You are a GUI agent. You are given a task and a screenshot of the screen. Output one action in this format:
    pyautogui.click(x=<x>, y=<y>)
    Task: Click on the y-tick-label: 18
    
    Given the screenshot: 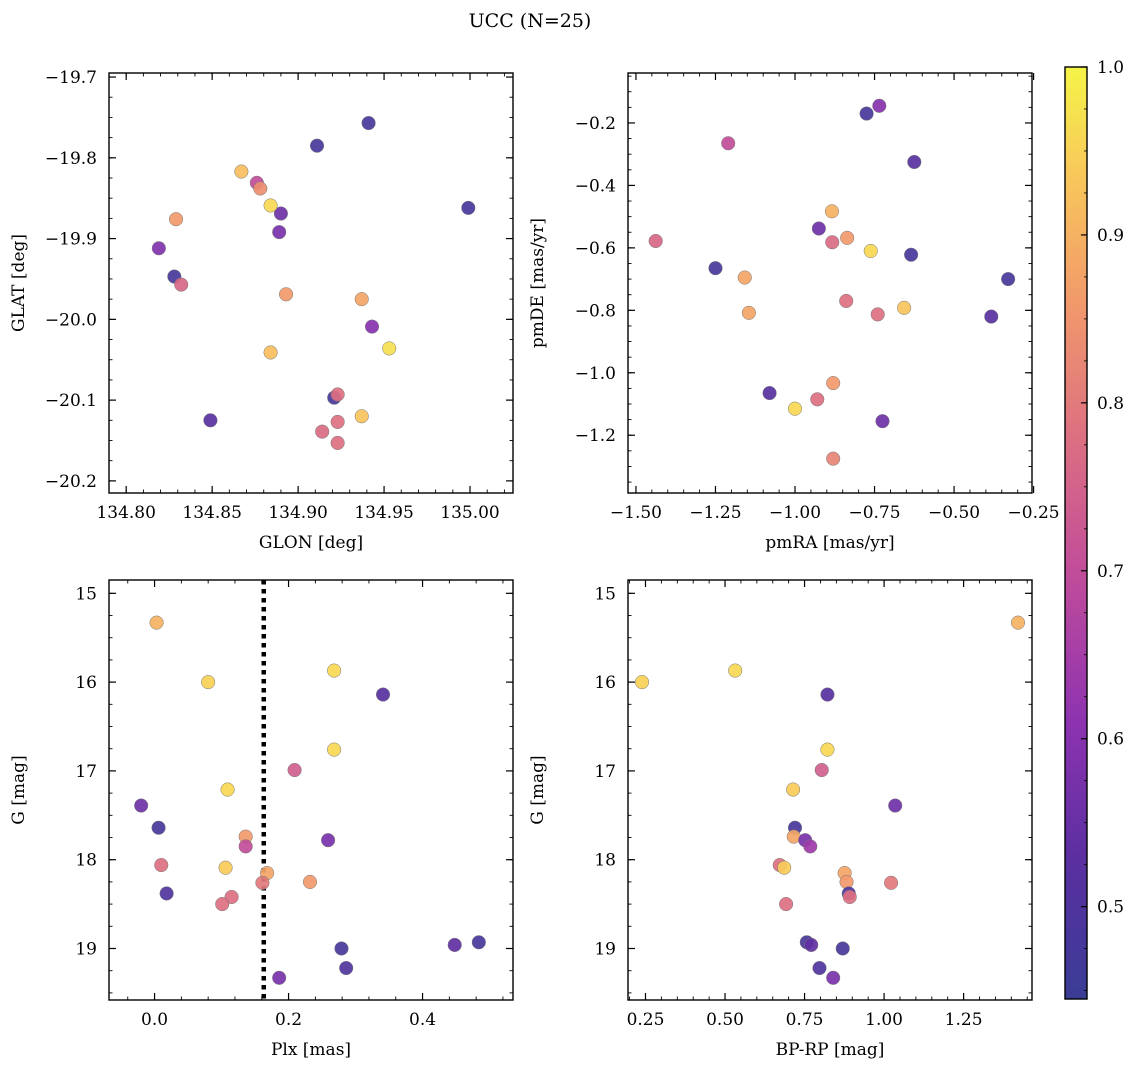 What is the action you would take?
    pyautogui.click(x=86, y=861)
    